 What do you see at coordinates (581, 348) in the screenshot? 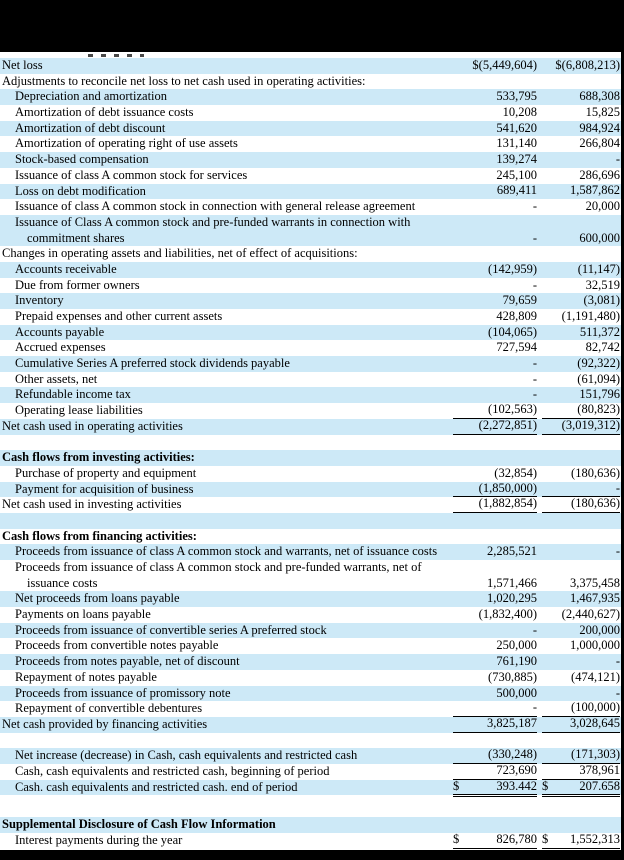
I see `value-prior-period: 82,742` at bounding box center [581, 348].